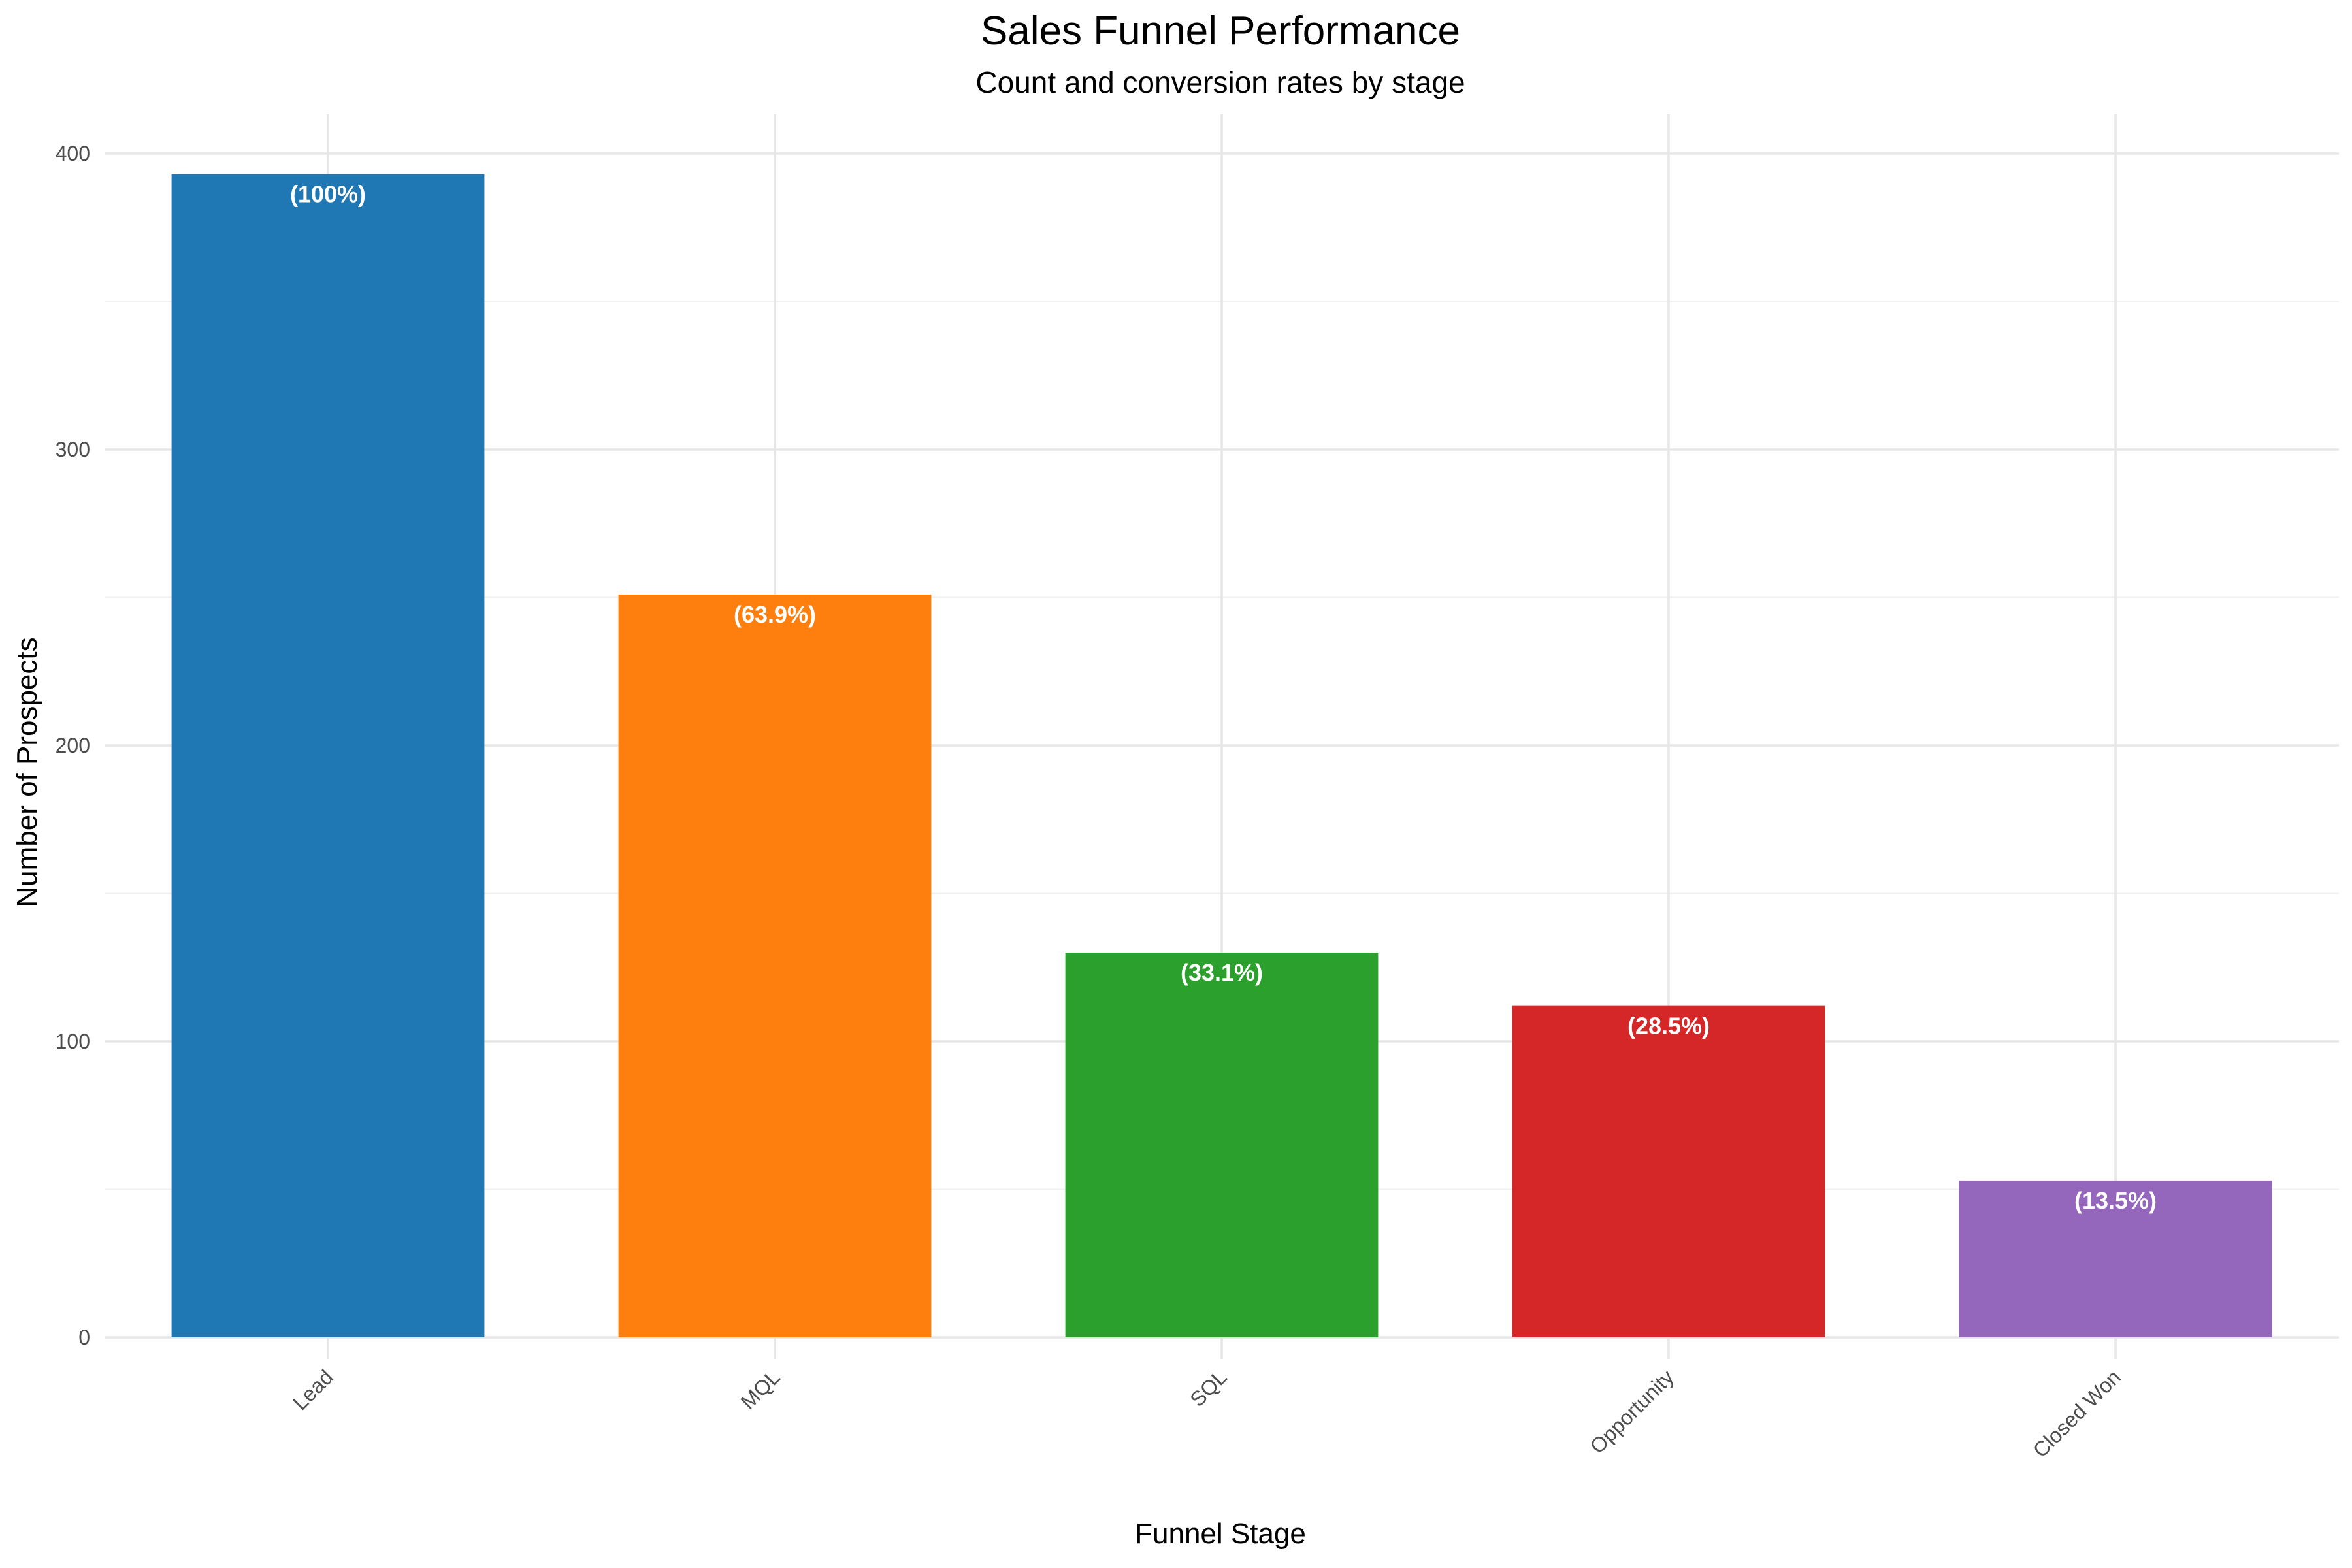  What do you see at coordinates (2115, 1200) in the screenshot?
I see `bar-label: (13.5%)` at bounding box center [2115, 1200].